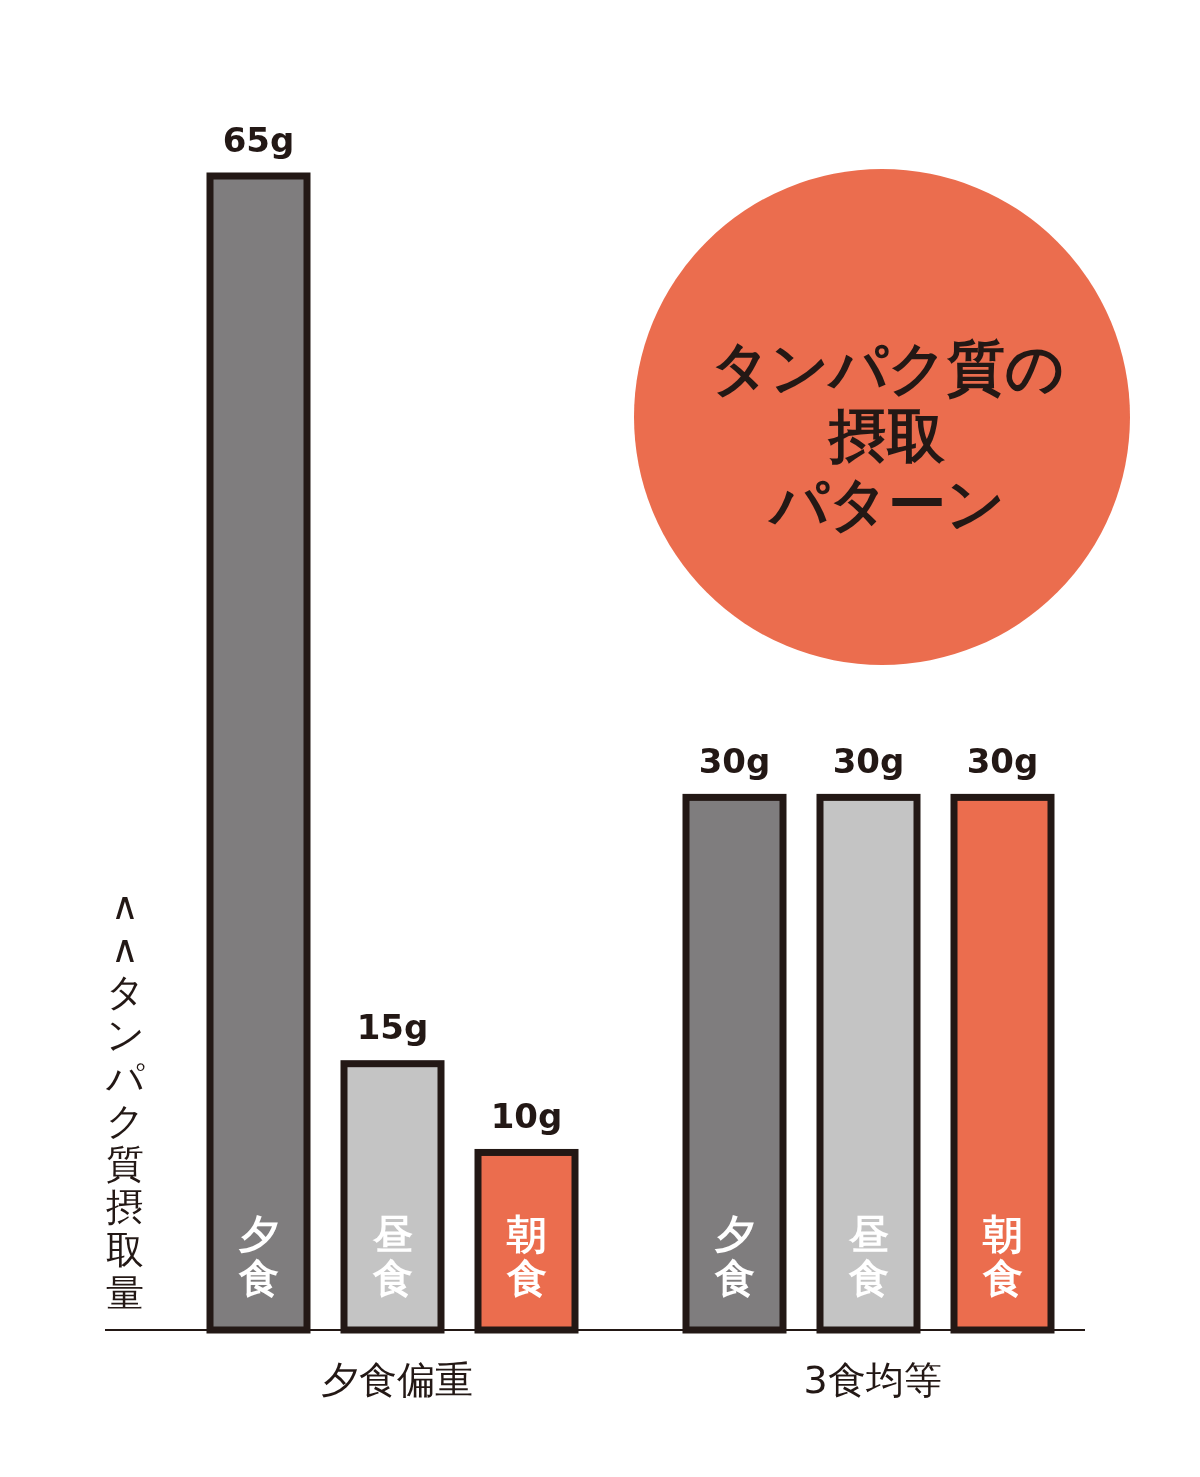 This screenshot has width=1200, height=1477. Describe the element at coordinates (887, 436) in the screenshot. I see `title: タンパク質の摂取パターン` at that location.